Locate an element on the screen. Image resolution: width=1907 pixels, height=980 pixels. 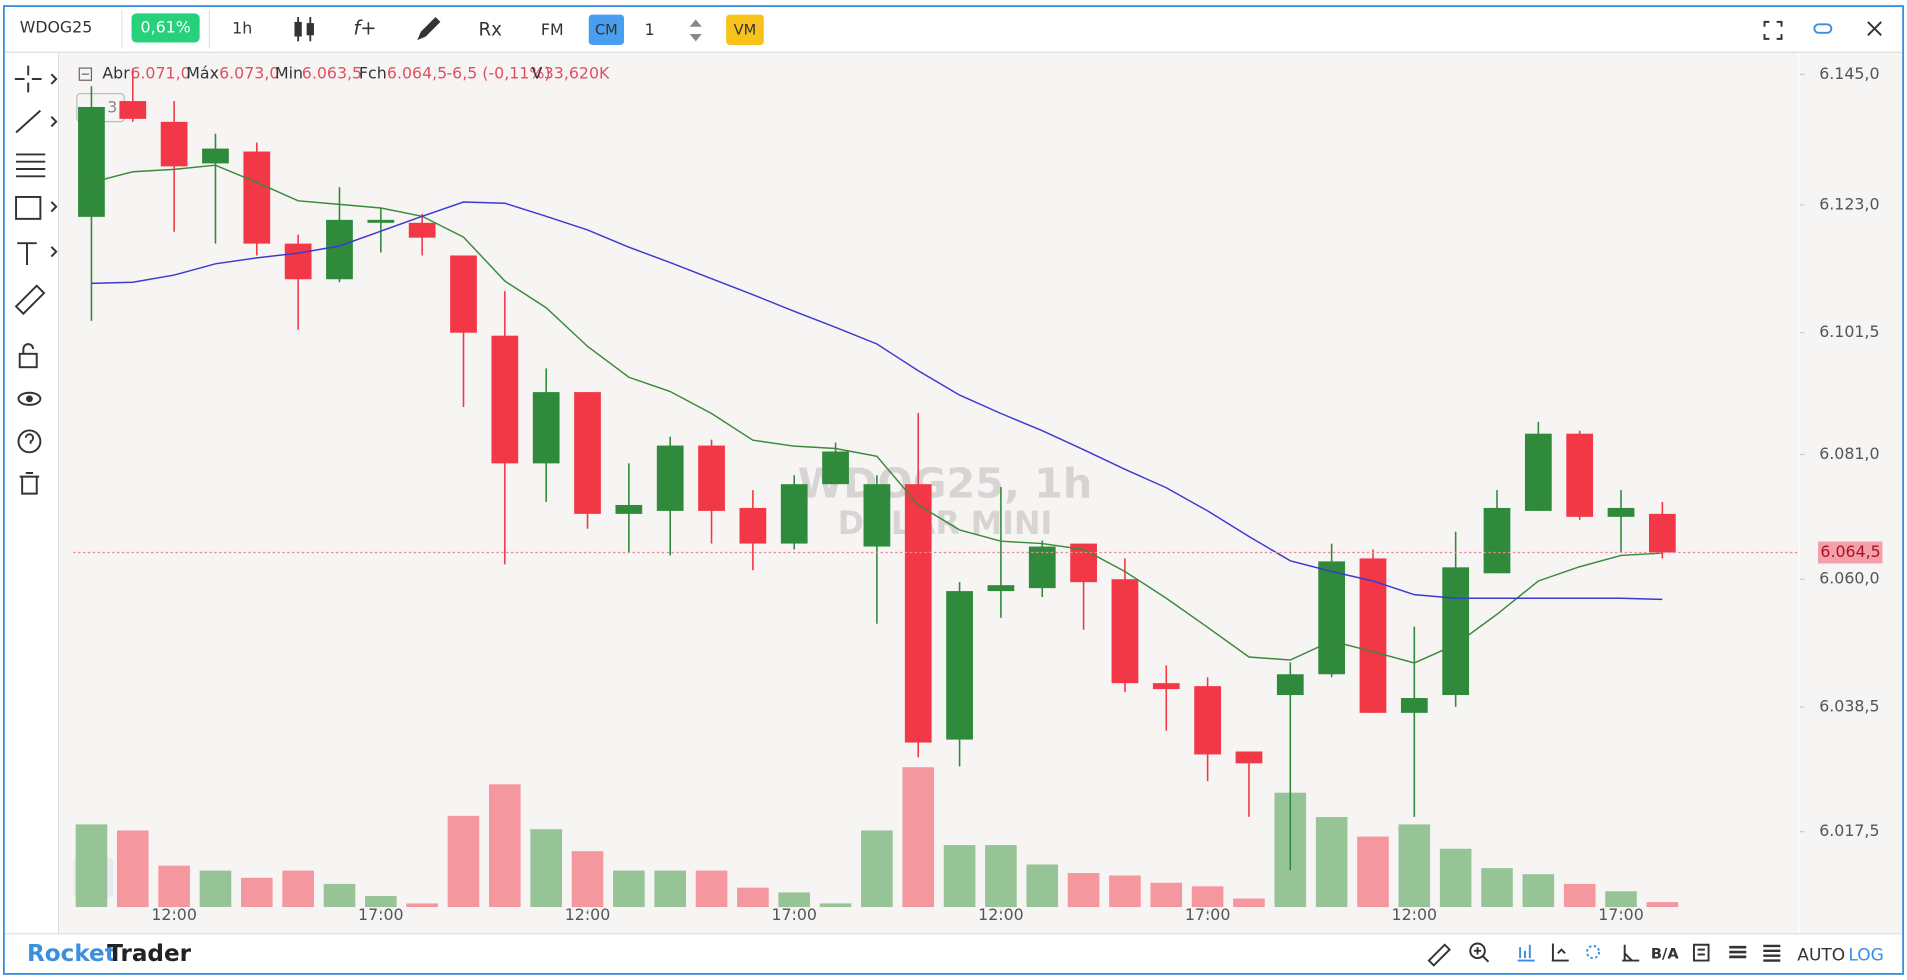
cm: CM is located at coordinates (606, 29).